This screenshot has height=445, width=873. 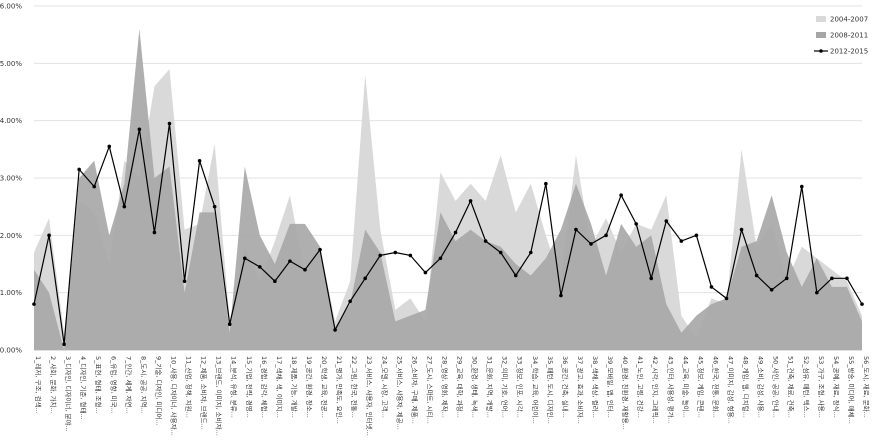 What do you see at coordinates (11, 293) in the screenshot?
I see `y-tick-label: 1.00%` at bounding box center [11, 293].